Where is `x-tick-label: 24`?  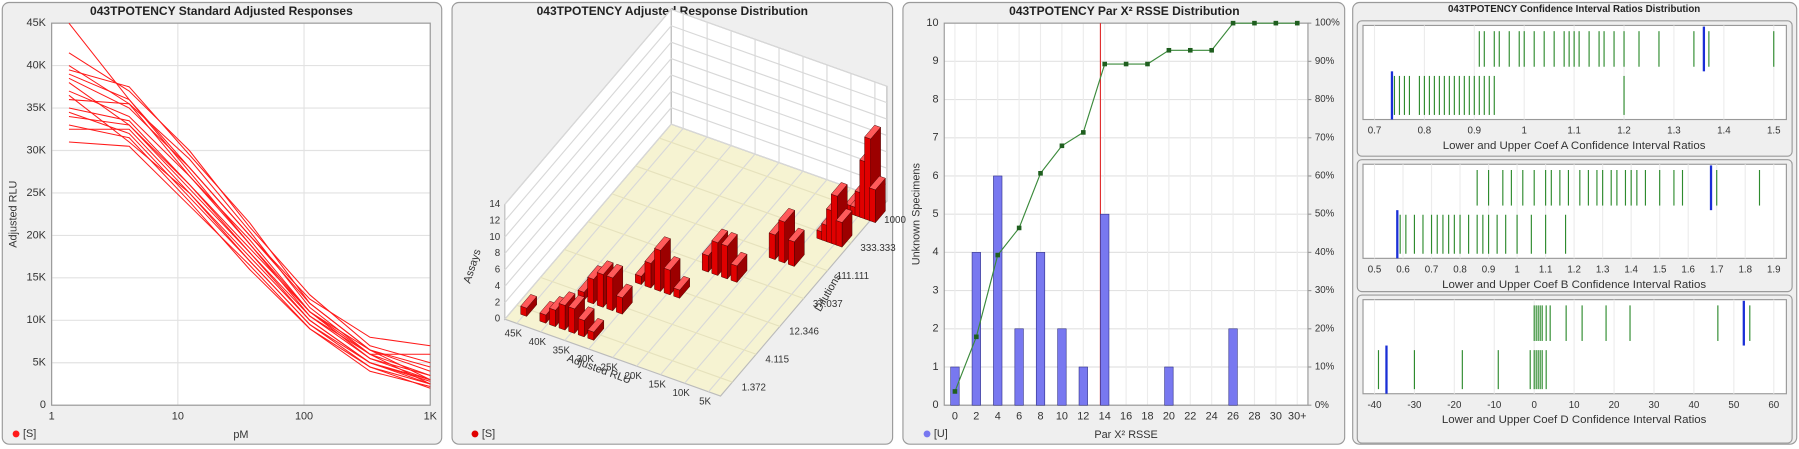 x-tick-label: 24 is located at coordinates (1212, 417).